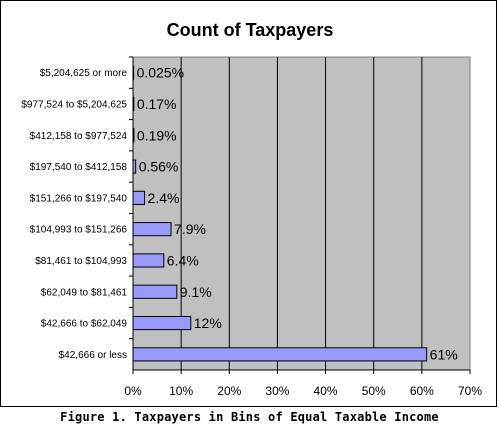 The width and height of the screenshot is (499, 429). What do you see at coordinates (79, 230) in the screenshot?
I see `category-label: $104,993 to $151,266` at bounding box center [79, 230].